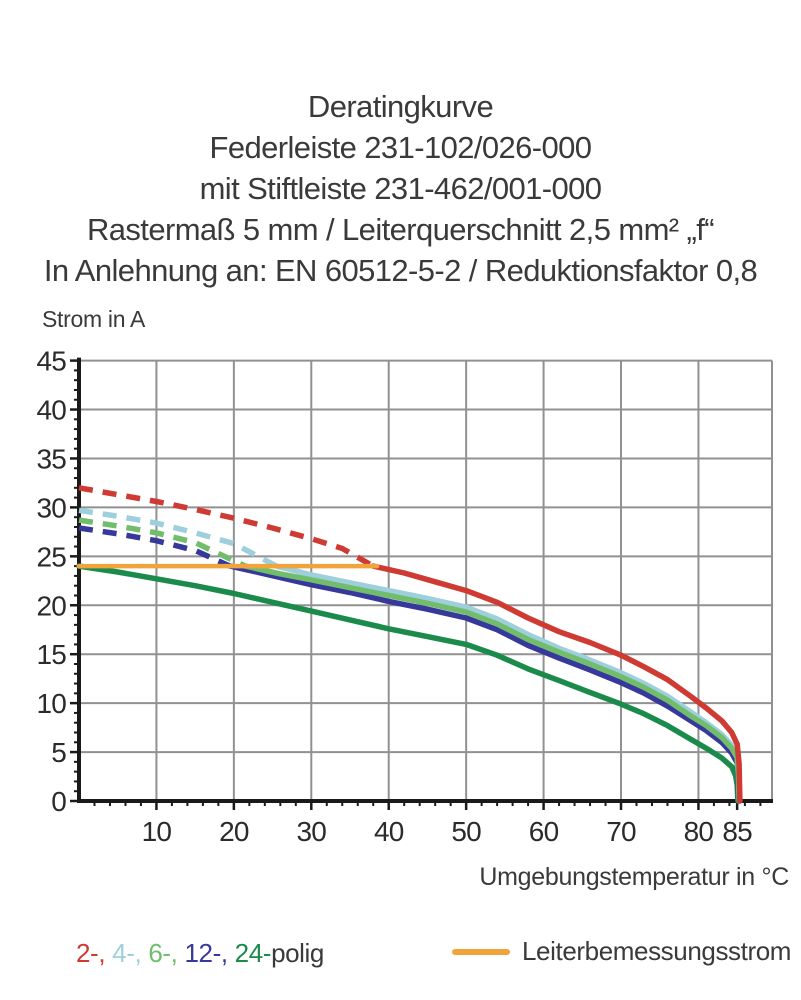  What do you see at coordinates (163, 953) in the screenshot?
I see `legend-pole-6: 6-,` at bounding box center [163, 953].